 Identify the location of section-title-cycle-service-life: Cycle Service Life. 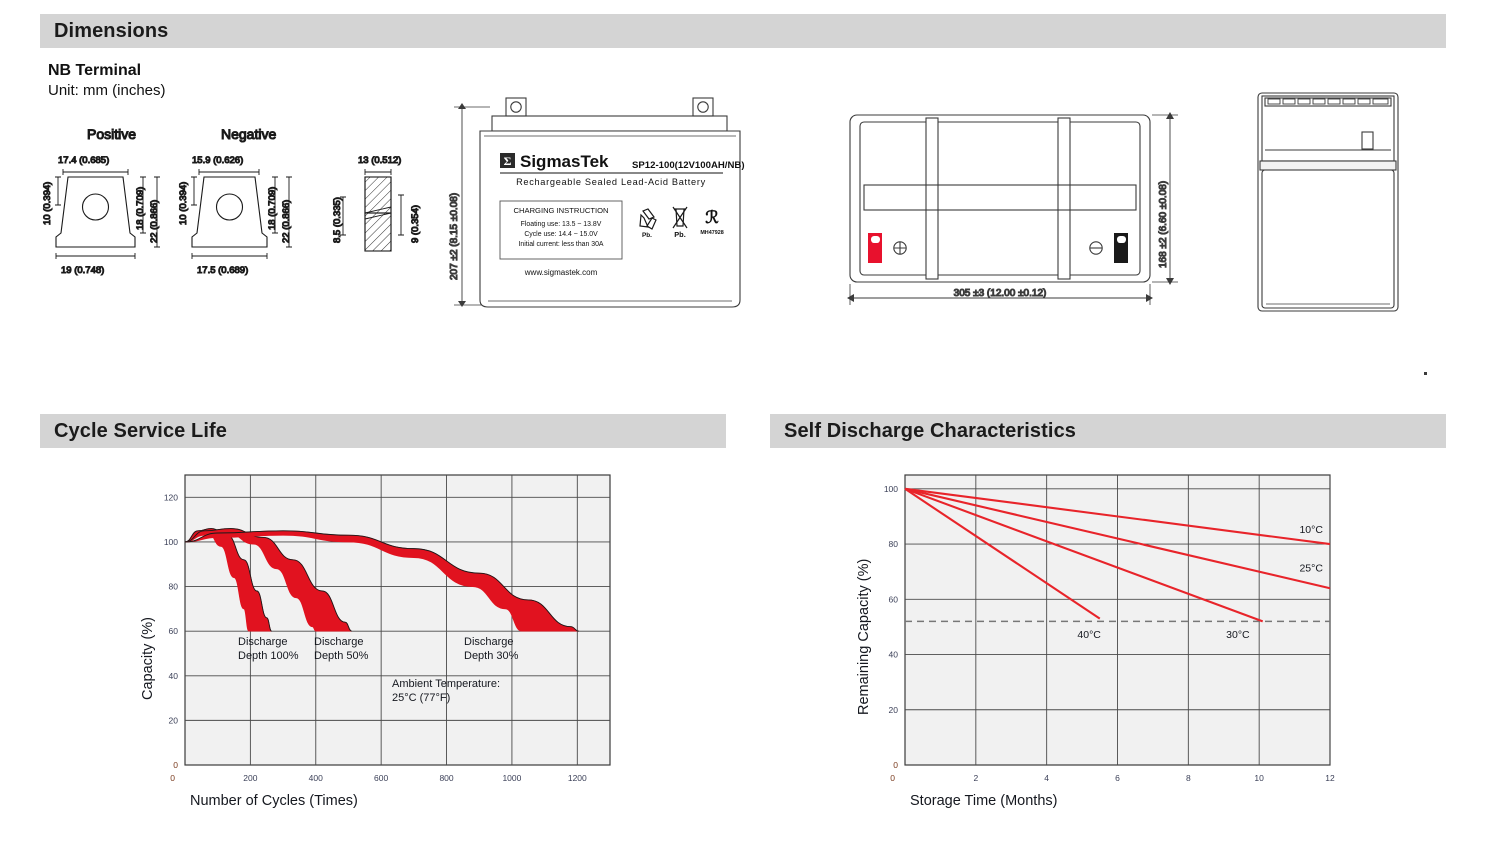
(141, 430).